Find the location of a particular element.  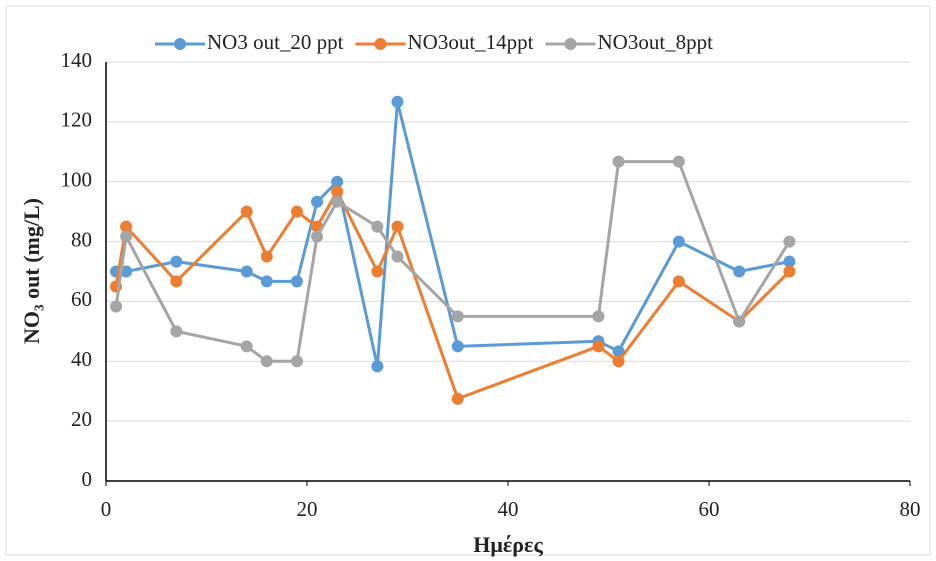

y-tick-label: 80 is located at coordinates (81, 239).